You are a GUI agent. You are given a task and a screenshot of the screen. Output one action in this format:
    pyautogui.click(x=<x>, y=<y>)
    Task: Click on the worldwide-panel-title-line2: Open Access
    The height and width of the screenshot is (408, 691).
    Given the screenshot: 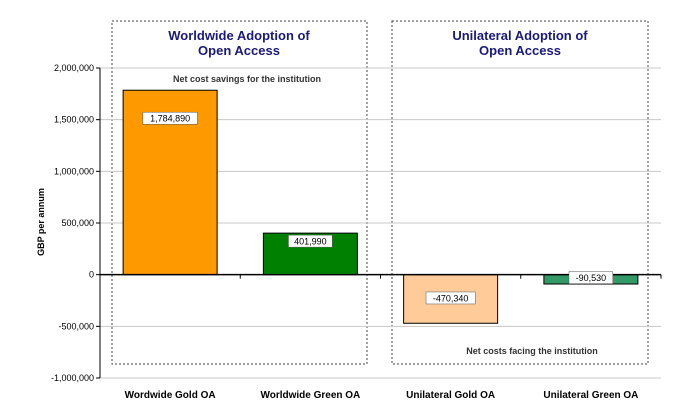 What is the action you would take?
    pyautogui.click(x=239, y=50)
    